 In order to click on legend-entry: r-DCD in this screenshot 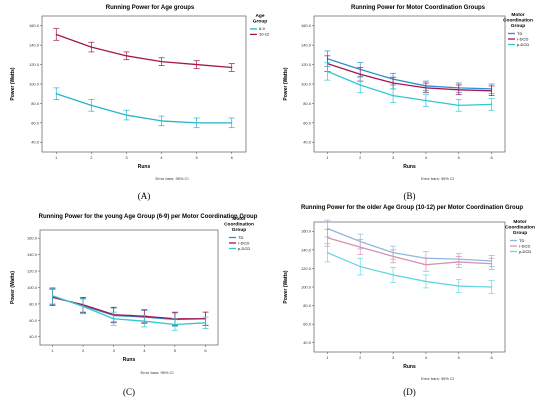, I will do `click(524, 245)`.